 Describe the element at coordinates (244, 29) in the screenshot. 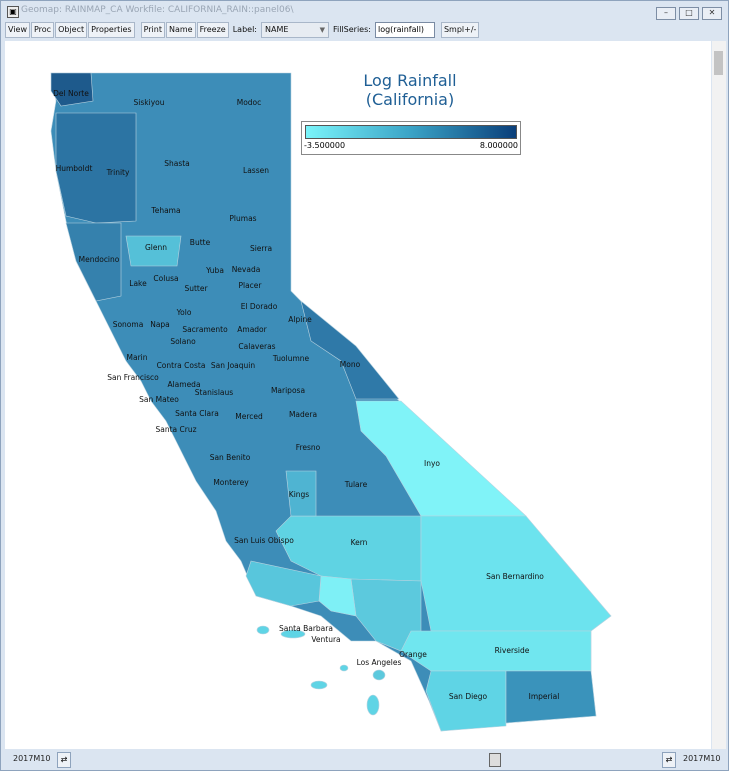

I see `label-caption: Label:` at that location.